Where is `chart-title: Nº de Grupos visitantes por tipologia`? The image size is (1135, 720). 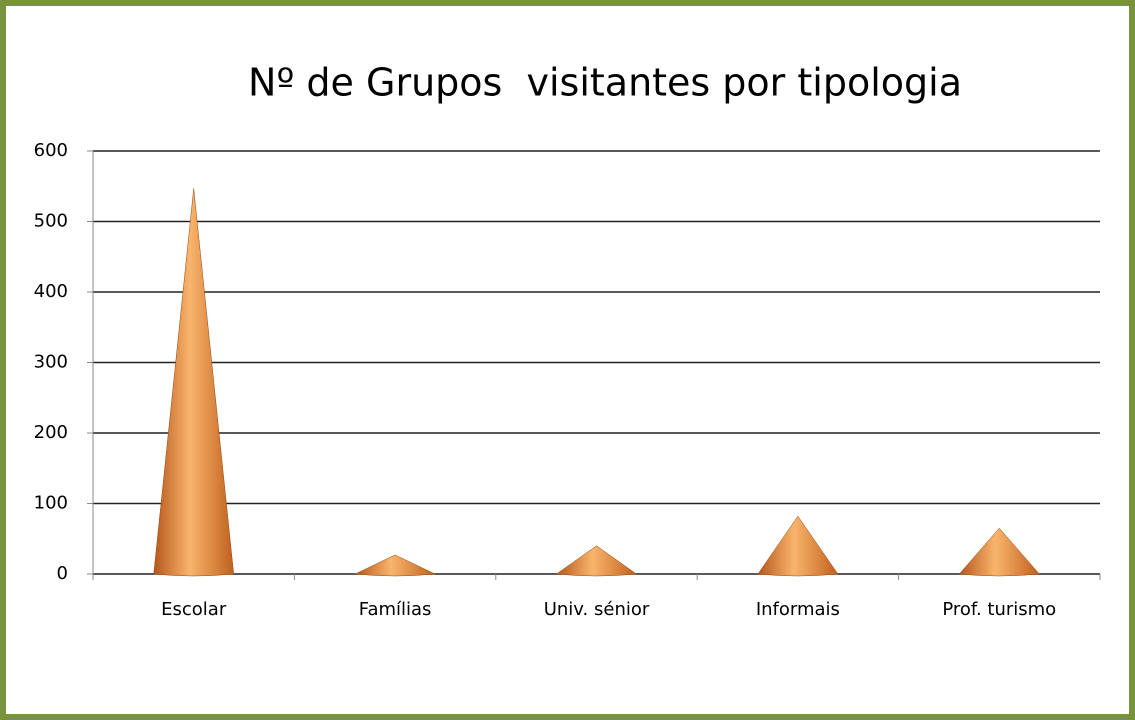 chart-title: Nº de Grupos visitantes por tipologia is located at coordinates (605, 83).